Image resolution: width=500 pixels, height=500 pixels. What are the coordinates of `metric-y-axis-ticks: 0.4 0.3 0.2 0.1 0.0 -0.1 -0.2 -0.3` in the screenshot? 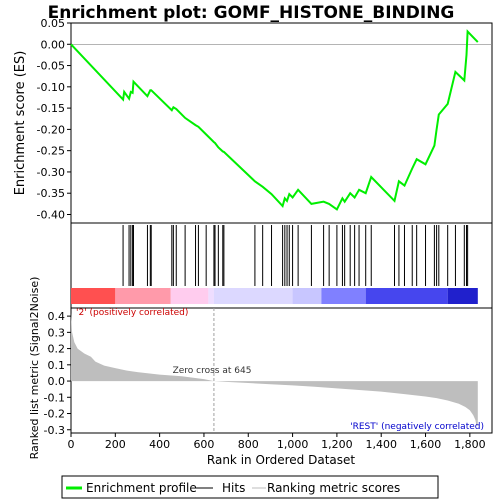 It's located at (57, 373).